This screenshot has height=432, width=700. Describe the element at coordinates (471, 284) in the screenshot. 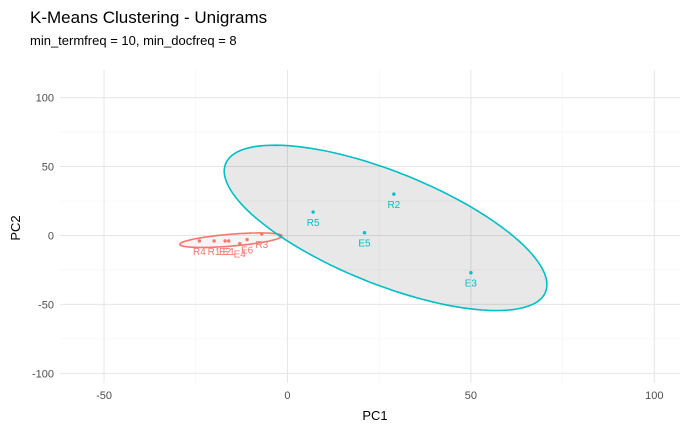

I see `point-label-e3: E3` at that location.